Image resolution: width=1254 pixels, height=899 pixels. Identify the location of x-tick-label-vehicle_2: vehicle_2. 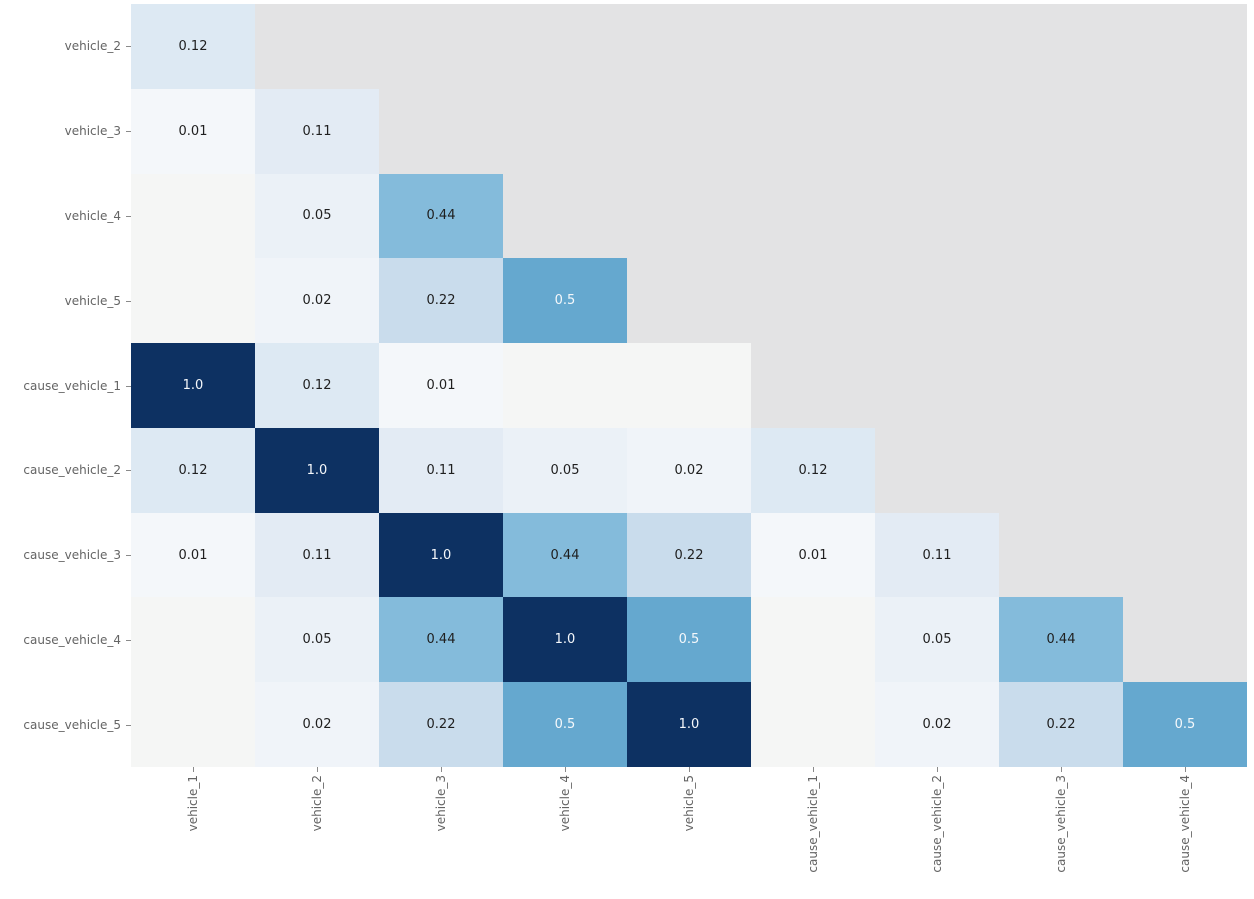
(316, 803).